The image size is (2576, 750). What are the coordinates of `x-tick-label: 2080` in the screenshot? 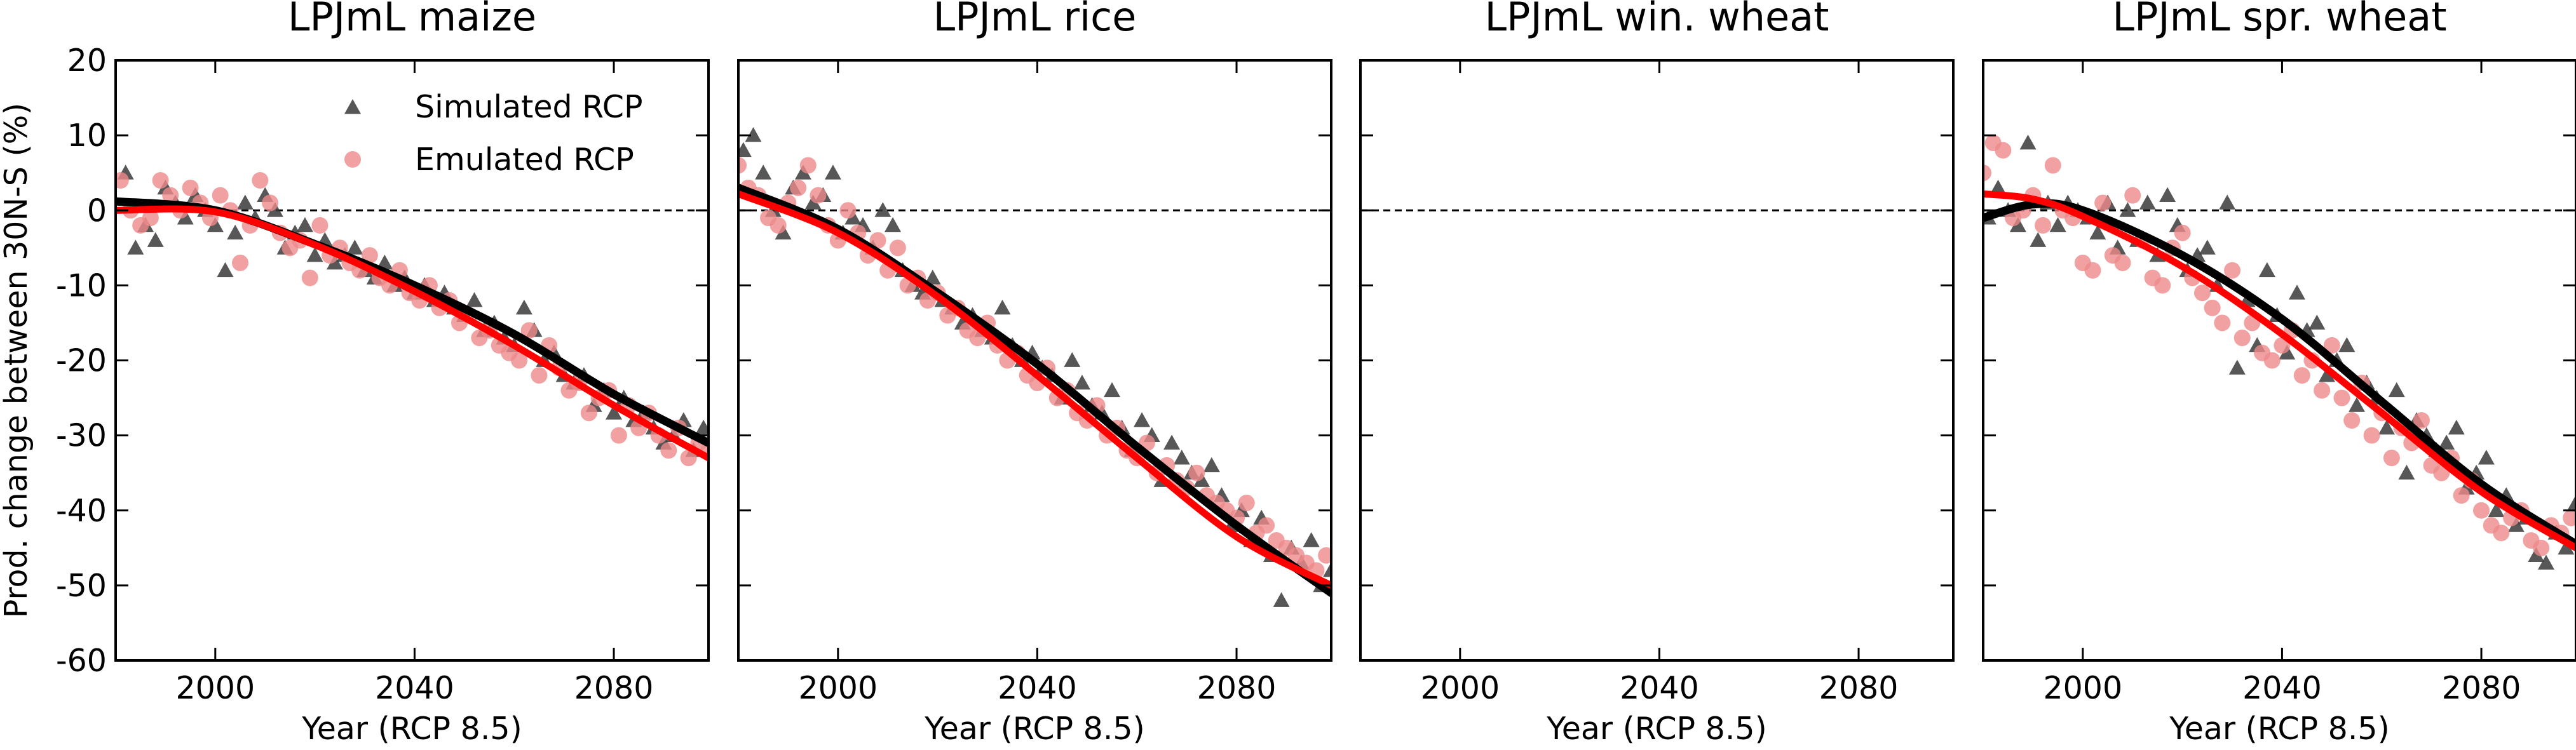 It's located at (2481, 688).